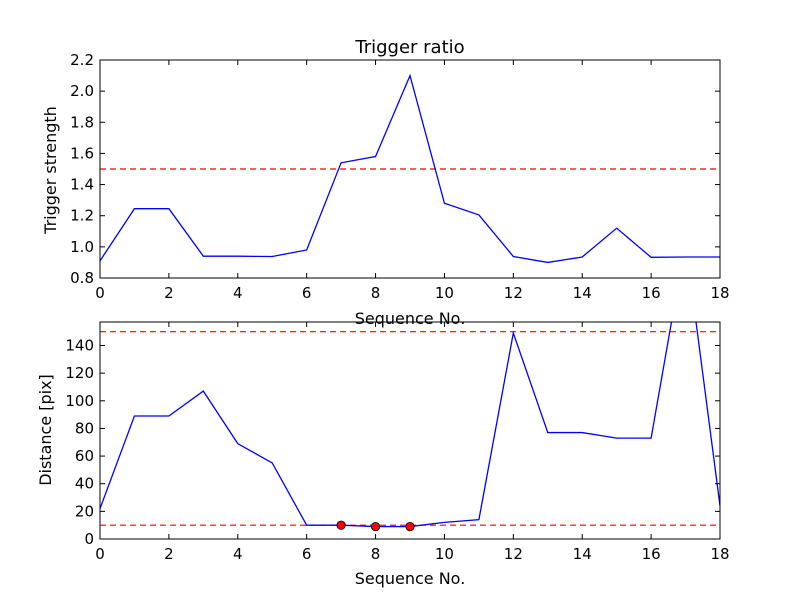  Describe the element at coordinates (79, 345) in the screenshot. I see `bottom-y-tick-label: 140` at that location.